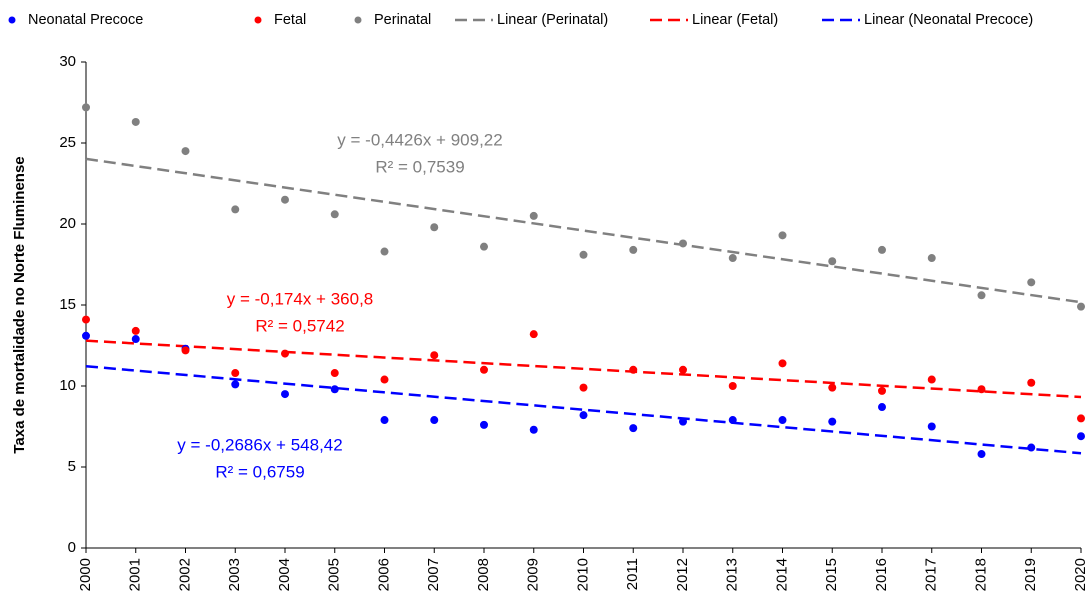 Image resolution: width=1088 pixels, height=608 pixels. Describe the element at coordinates (290, 20) in the screenshot. I see `legend-label: Fetal` at that location.